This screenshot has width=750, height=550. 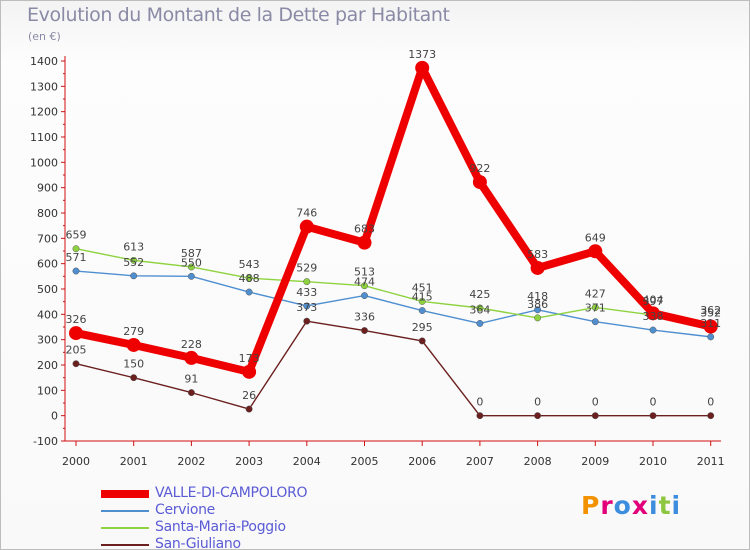 What do you see at coordinates (47, 365) in the screenshot?
I see `y-tick-label: 200` at bounding box center [47, 365].